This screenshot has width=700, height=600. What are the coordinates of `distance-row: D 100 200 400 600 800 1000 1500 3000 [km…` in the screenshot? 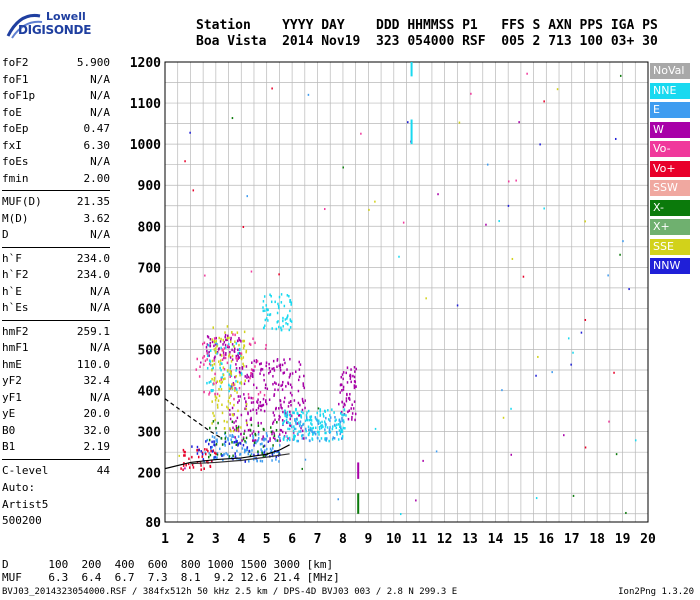 It's located at (168, 564).